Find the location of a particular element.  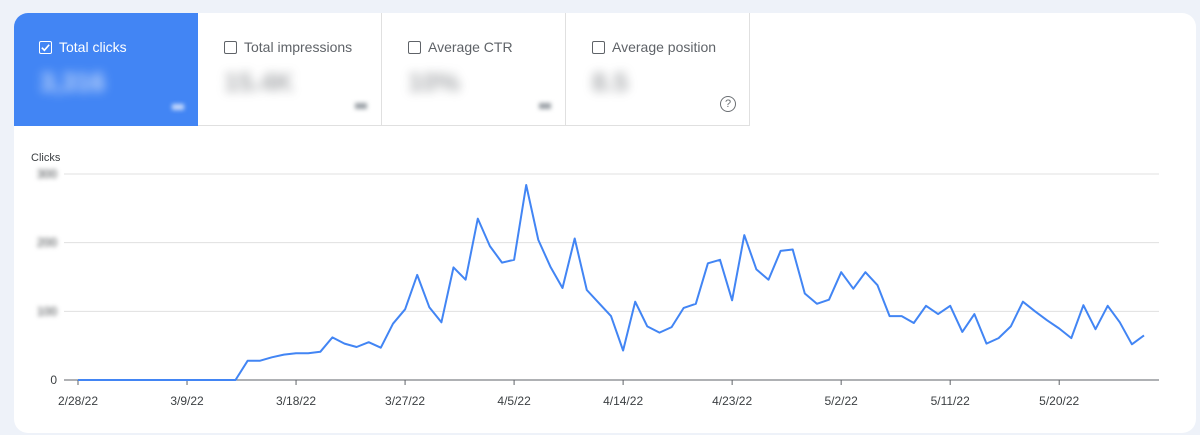

metric-average-position: Average position 8.5 is located at coordinates (658, 69).